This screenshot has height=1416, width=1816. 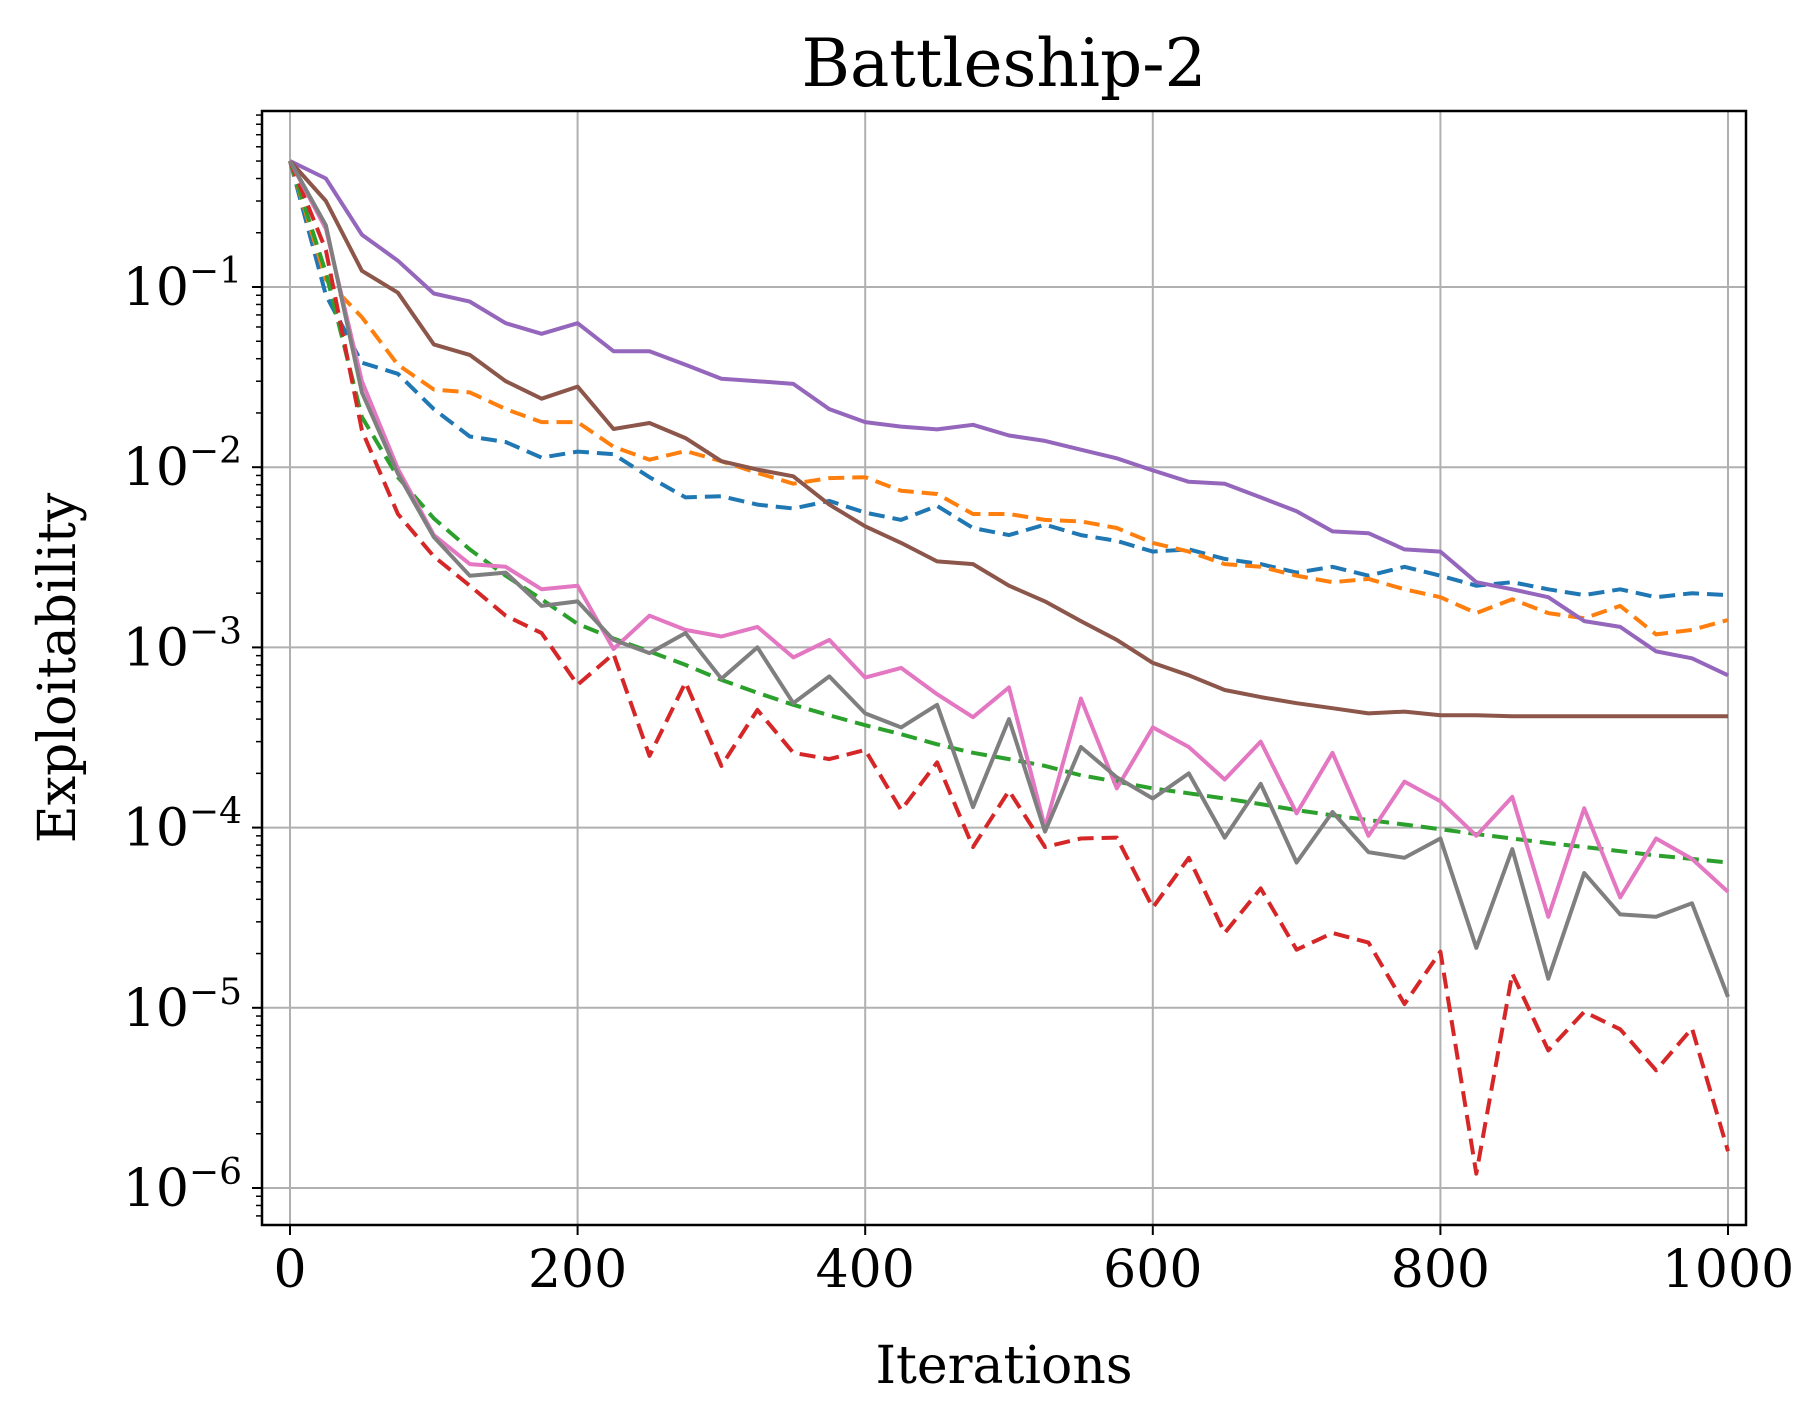 What do you see at coordinates (1003, 63) in the screenshot?
I see `chart-title: Battleship-2` at bounding box center [1003, 63].